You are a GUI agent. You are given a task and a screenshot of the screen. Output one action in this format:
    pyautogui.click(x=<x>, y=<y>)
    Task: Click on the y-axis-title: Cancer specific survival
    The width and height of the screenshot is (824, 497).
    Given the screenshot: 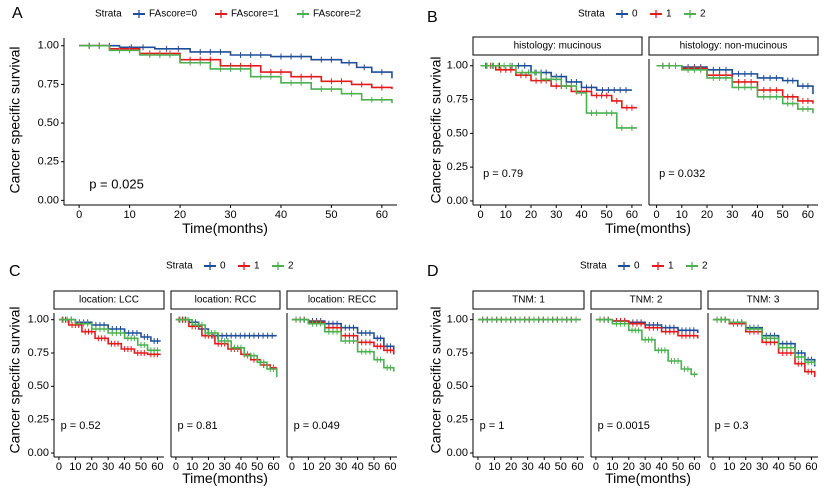 What is the action you would take?
    pyautogui.click(x=436, y=379)
    